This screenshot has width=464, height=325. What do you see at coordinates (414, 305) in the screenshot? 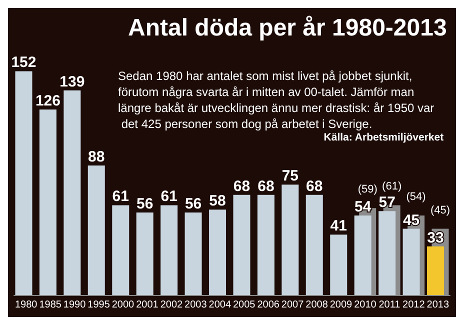
I see `x-tick-label: 2012` at bounding box center [414, 305].